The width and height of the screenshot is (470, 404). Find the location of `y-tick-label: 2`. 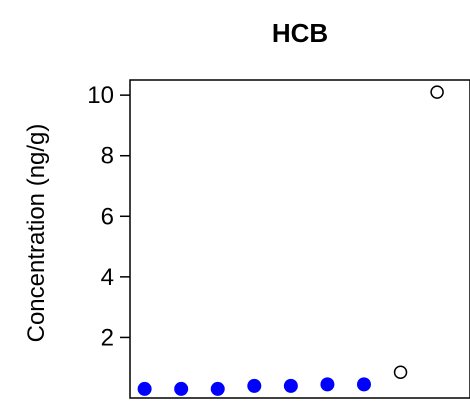

y-tick-label: 2 is located at coordinates (107, 337).